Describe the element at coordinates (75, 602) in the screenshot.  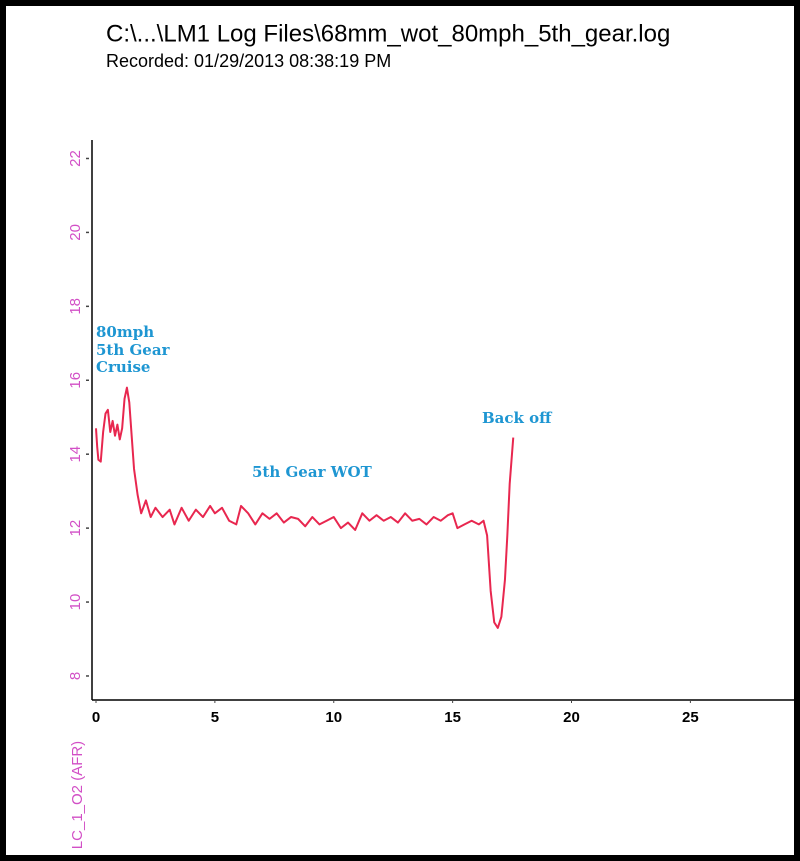
I see `y-tick-label: 10` at that location.